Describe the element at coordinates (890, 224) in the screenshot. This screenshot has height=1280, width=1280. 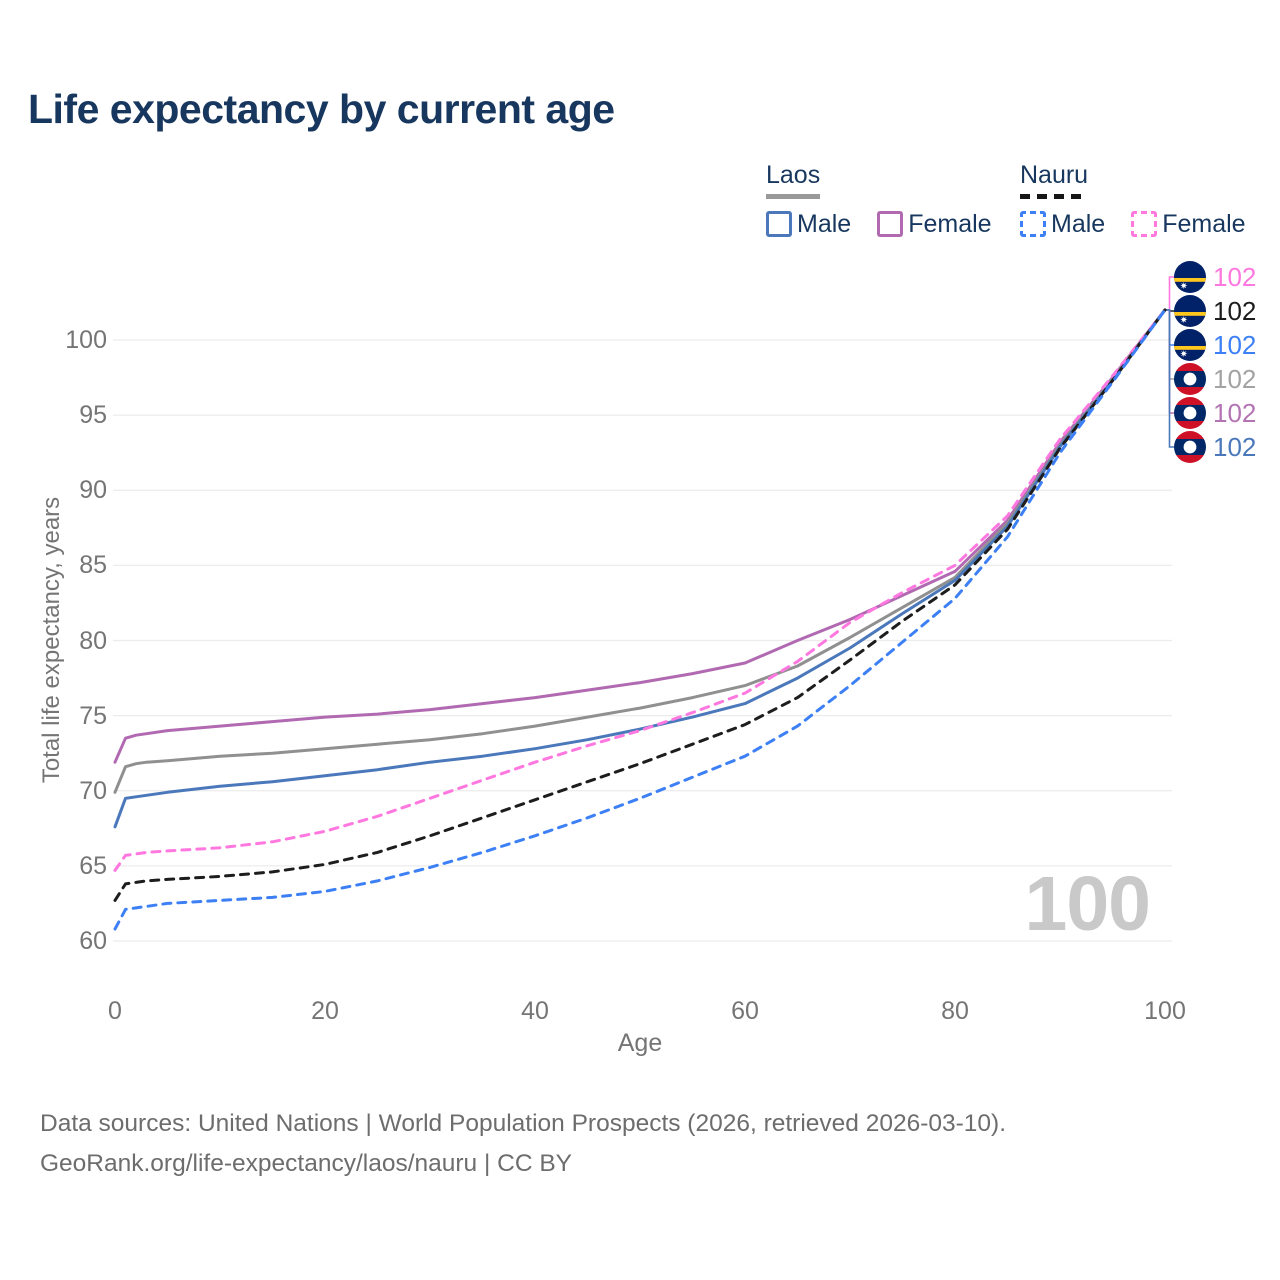
I see `legend-swatch-laos-female` at that location.